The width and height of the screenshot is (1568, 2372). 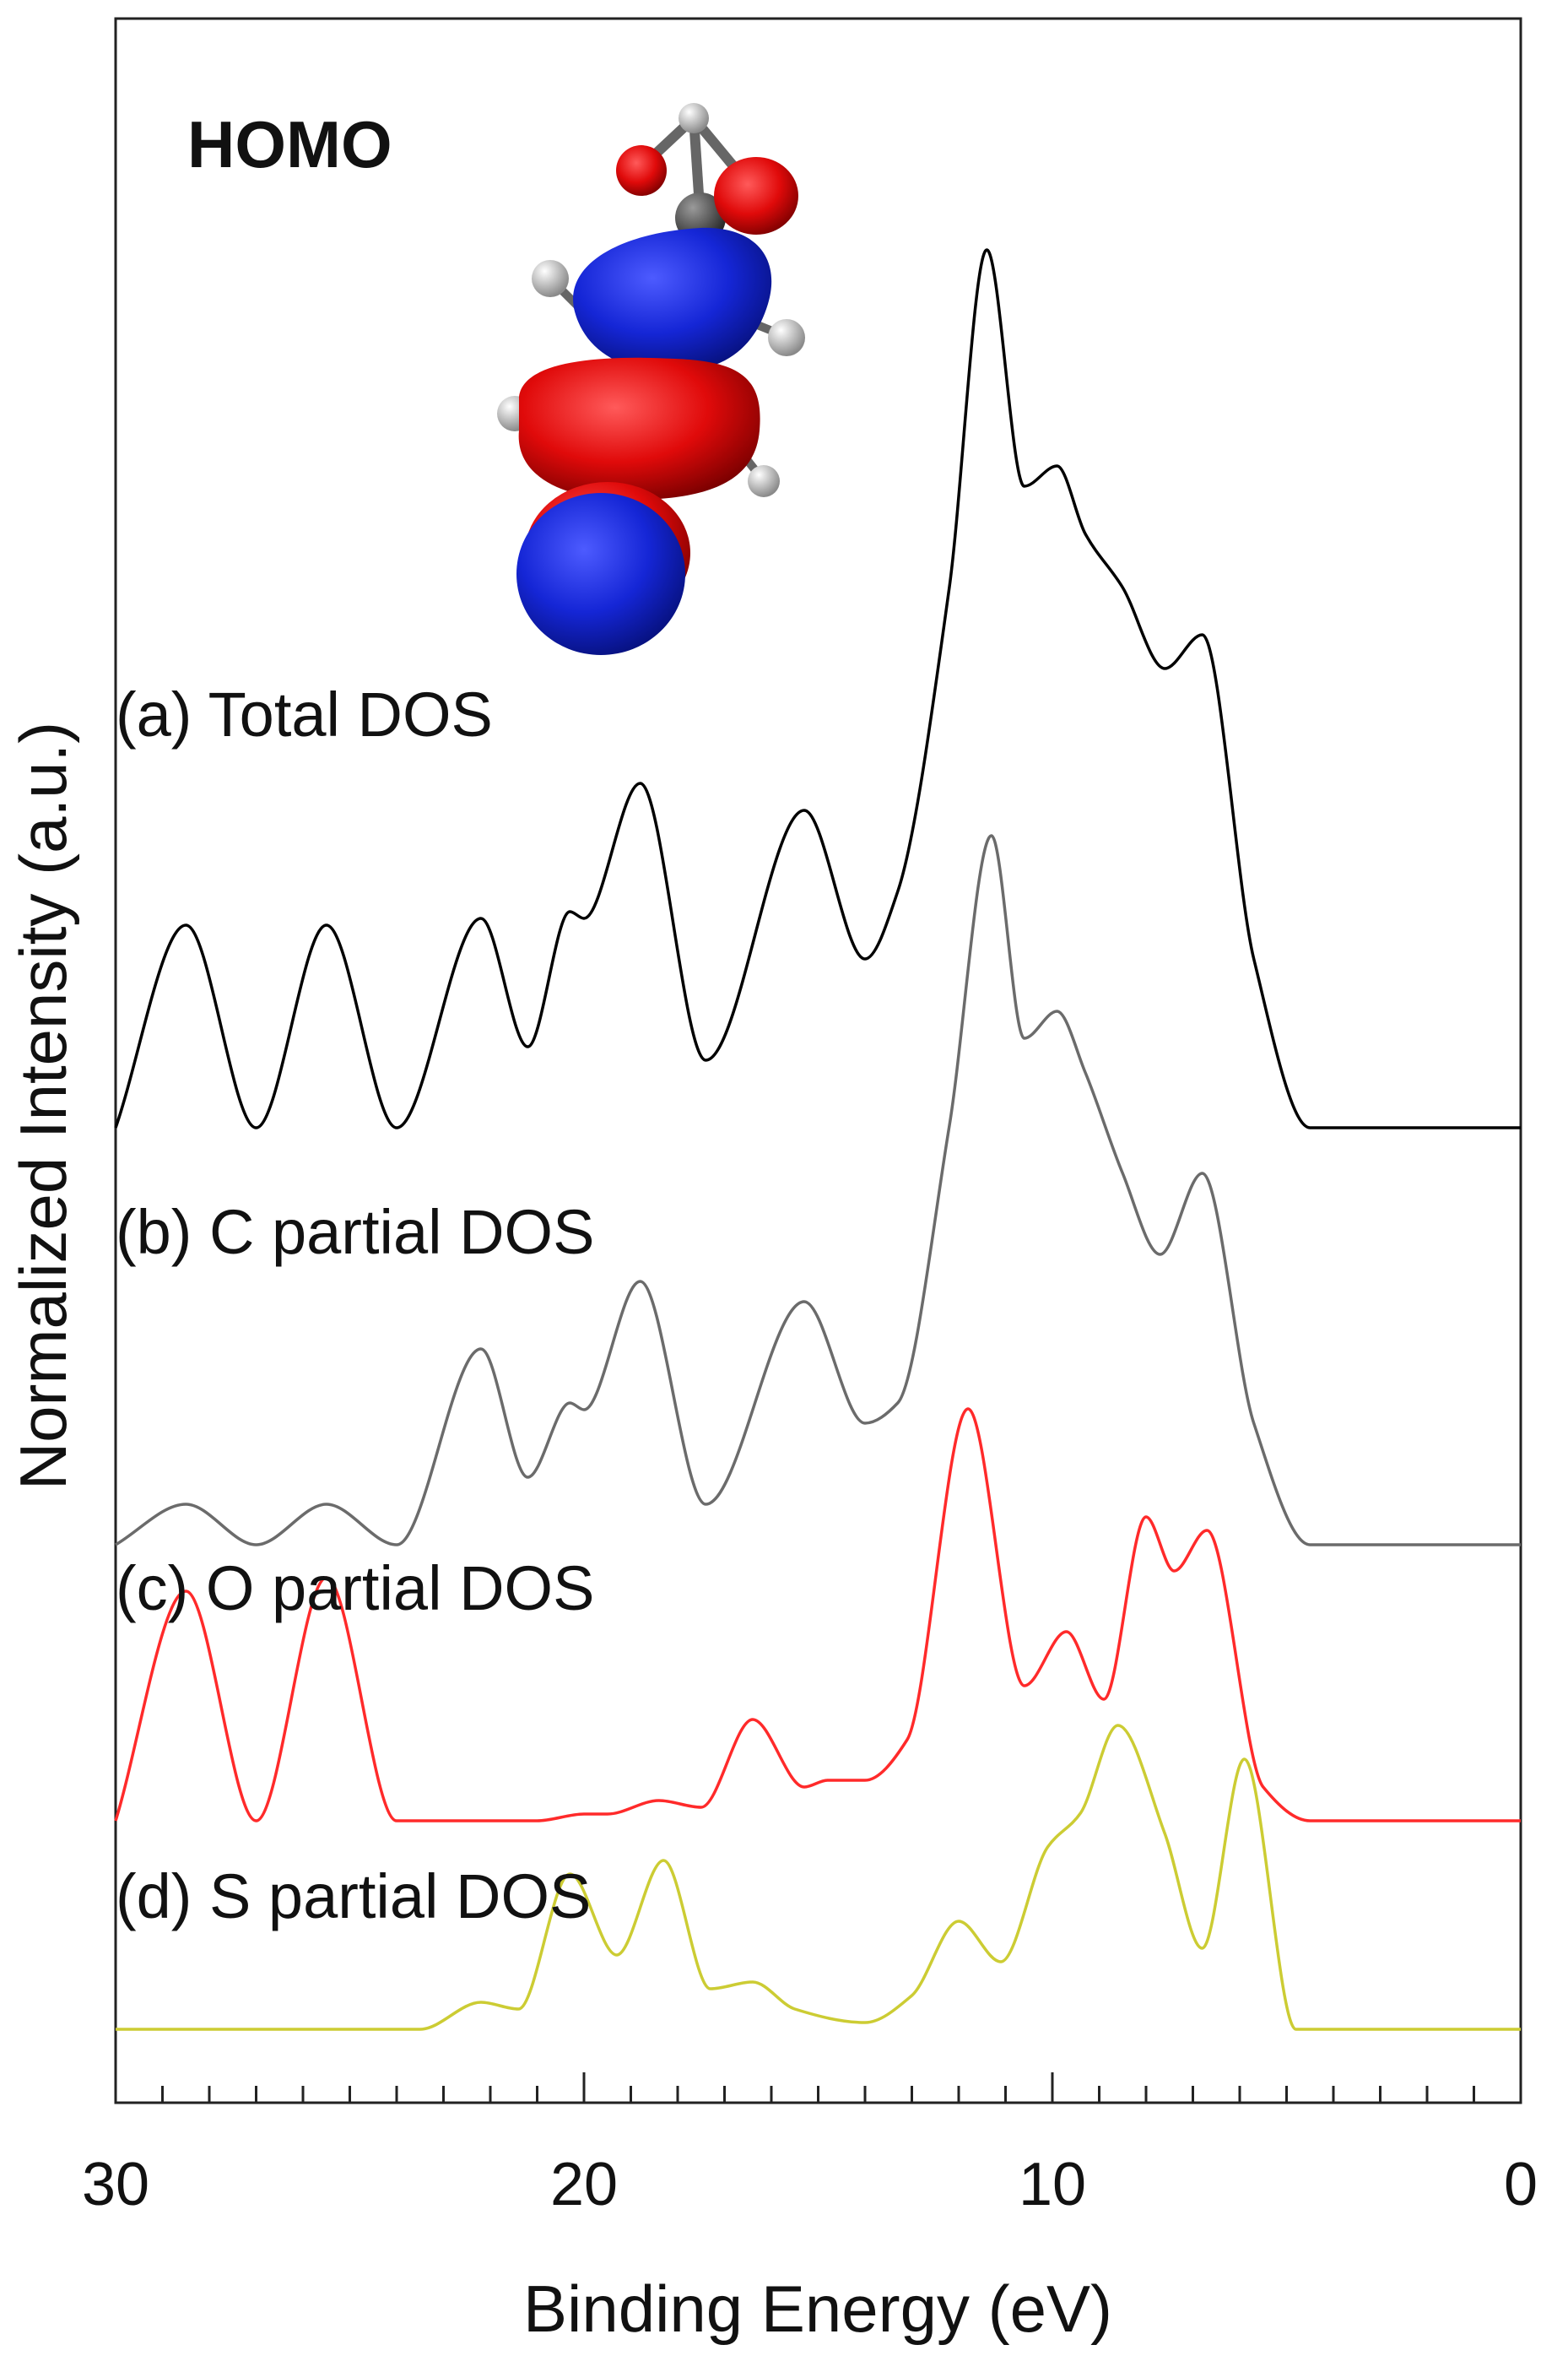 I want to click on x-tick-label: 10, so click(x=1052, y=2184).